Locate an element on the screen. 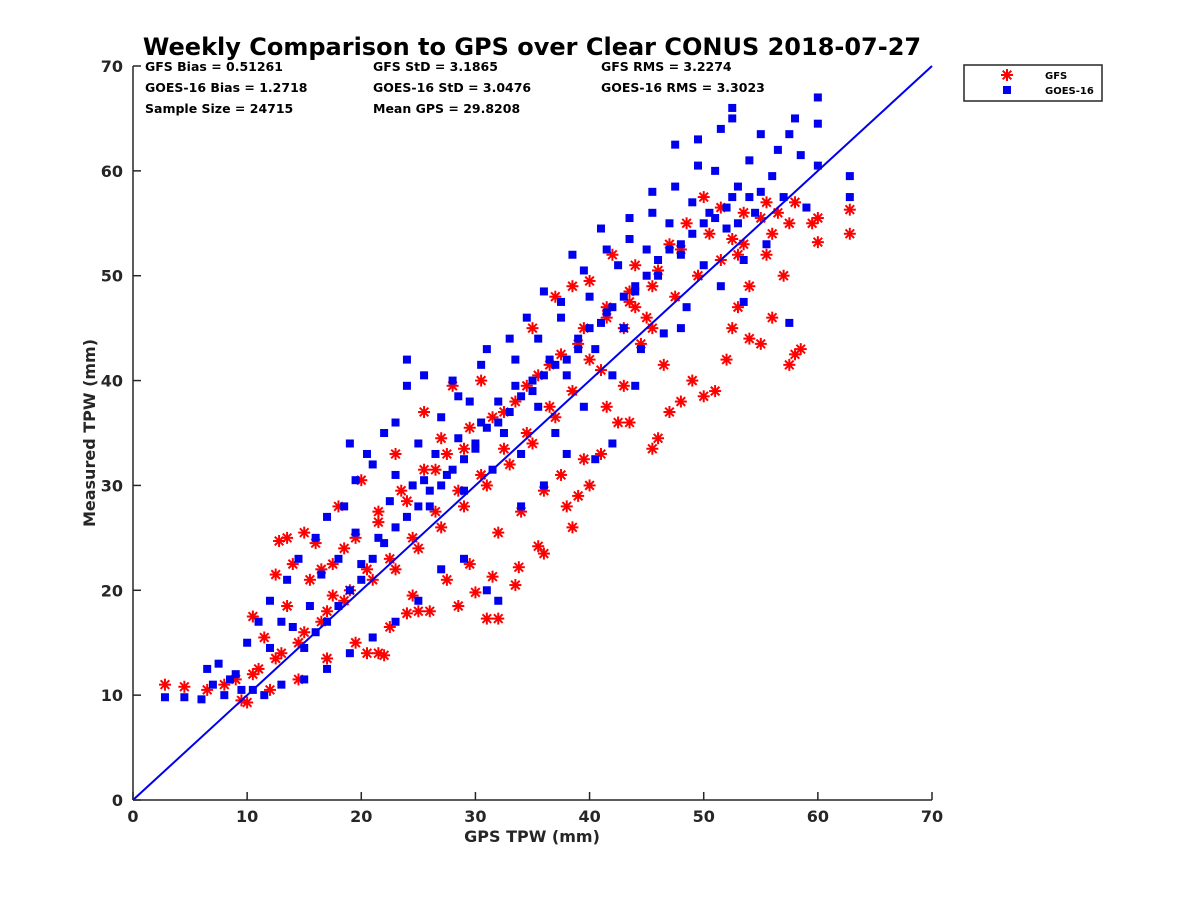  y-tick-label: 50 is located at coordinates (112, 276).